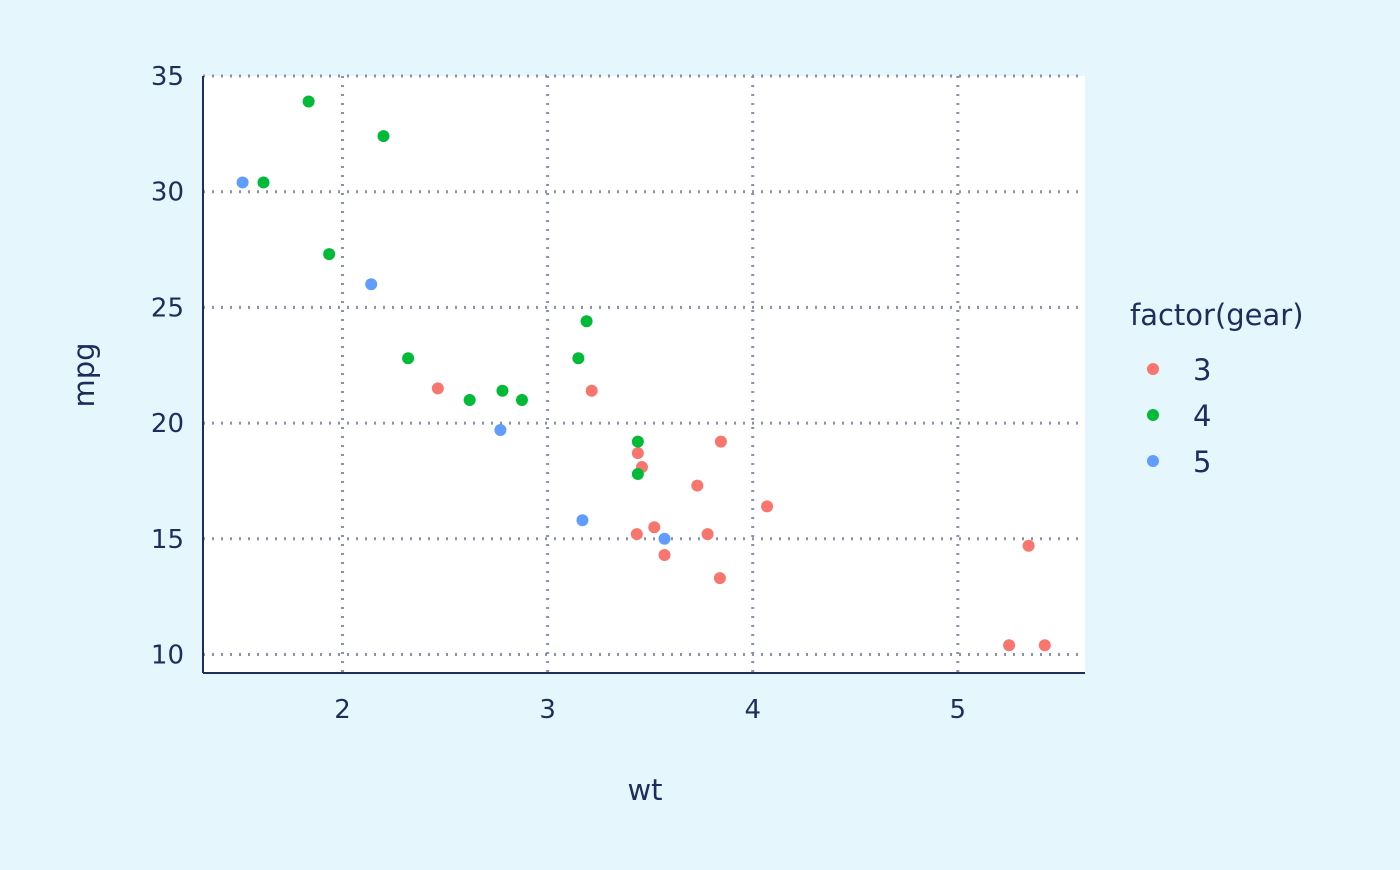 The image size is (1400, 870). What do you see at coordinates (1202, 370) in the screenshot?
I see `legend-label-3: 3` at bounding box center [1202, 370].